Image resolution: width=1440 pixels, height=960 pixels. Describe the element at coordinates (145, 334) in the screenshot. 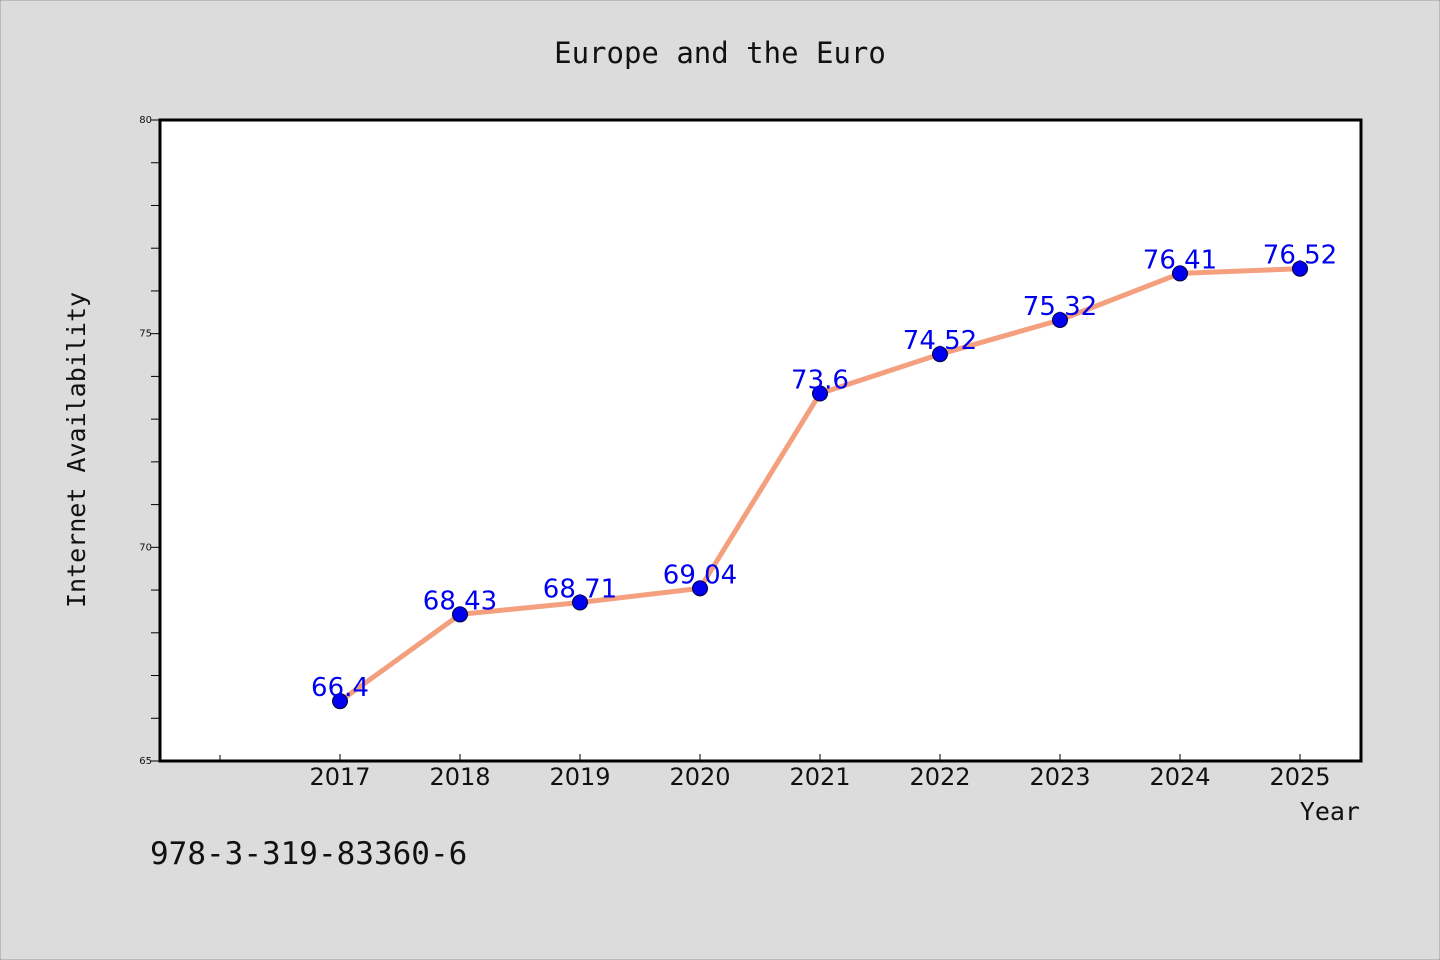

I see `y-tick-label: 75` at that location.